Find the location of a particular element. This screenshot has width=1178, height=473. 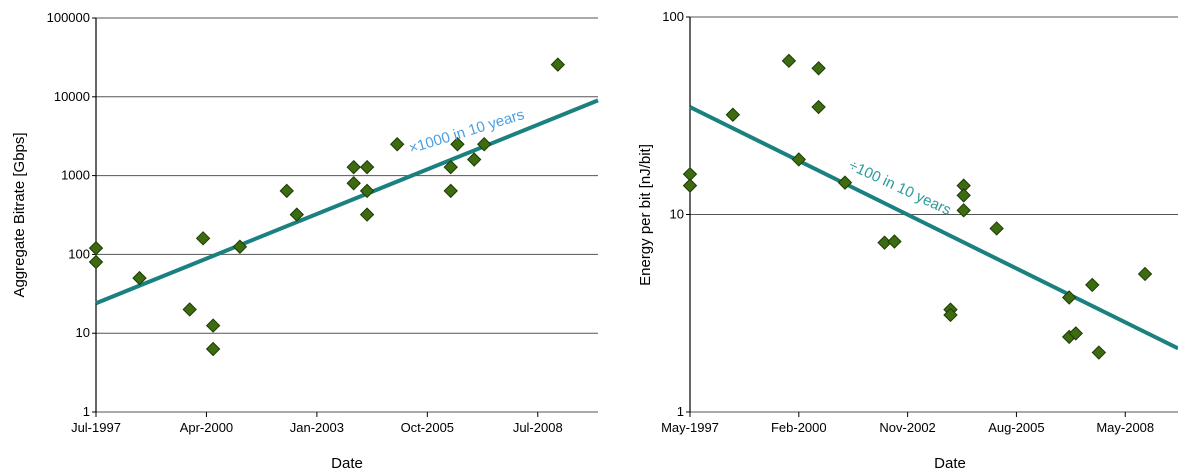

x-tick-label: Nov-2002 is located at coordinates (907, 427).